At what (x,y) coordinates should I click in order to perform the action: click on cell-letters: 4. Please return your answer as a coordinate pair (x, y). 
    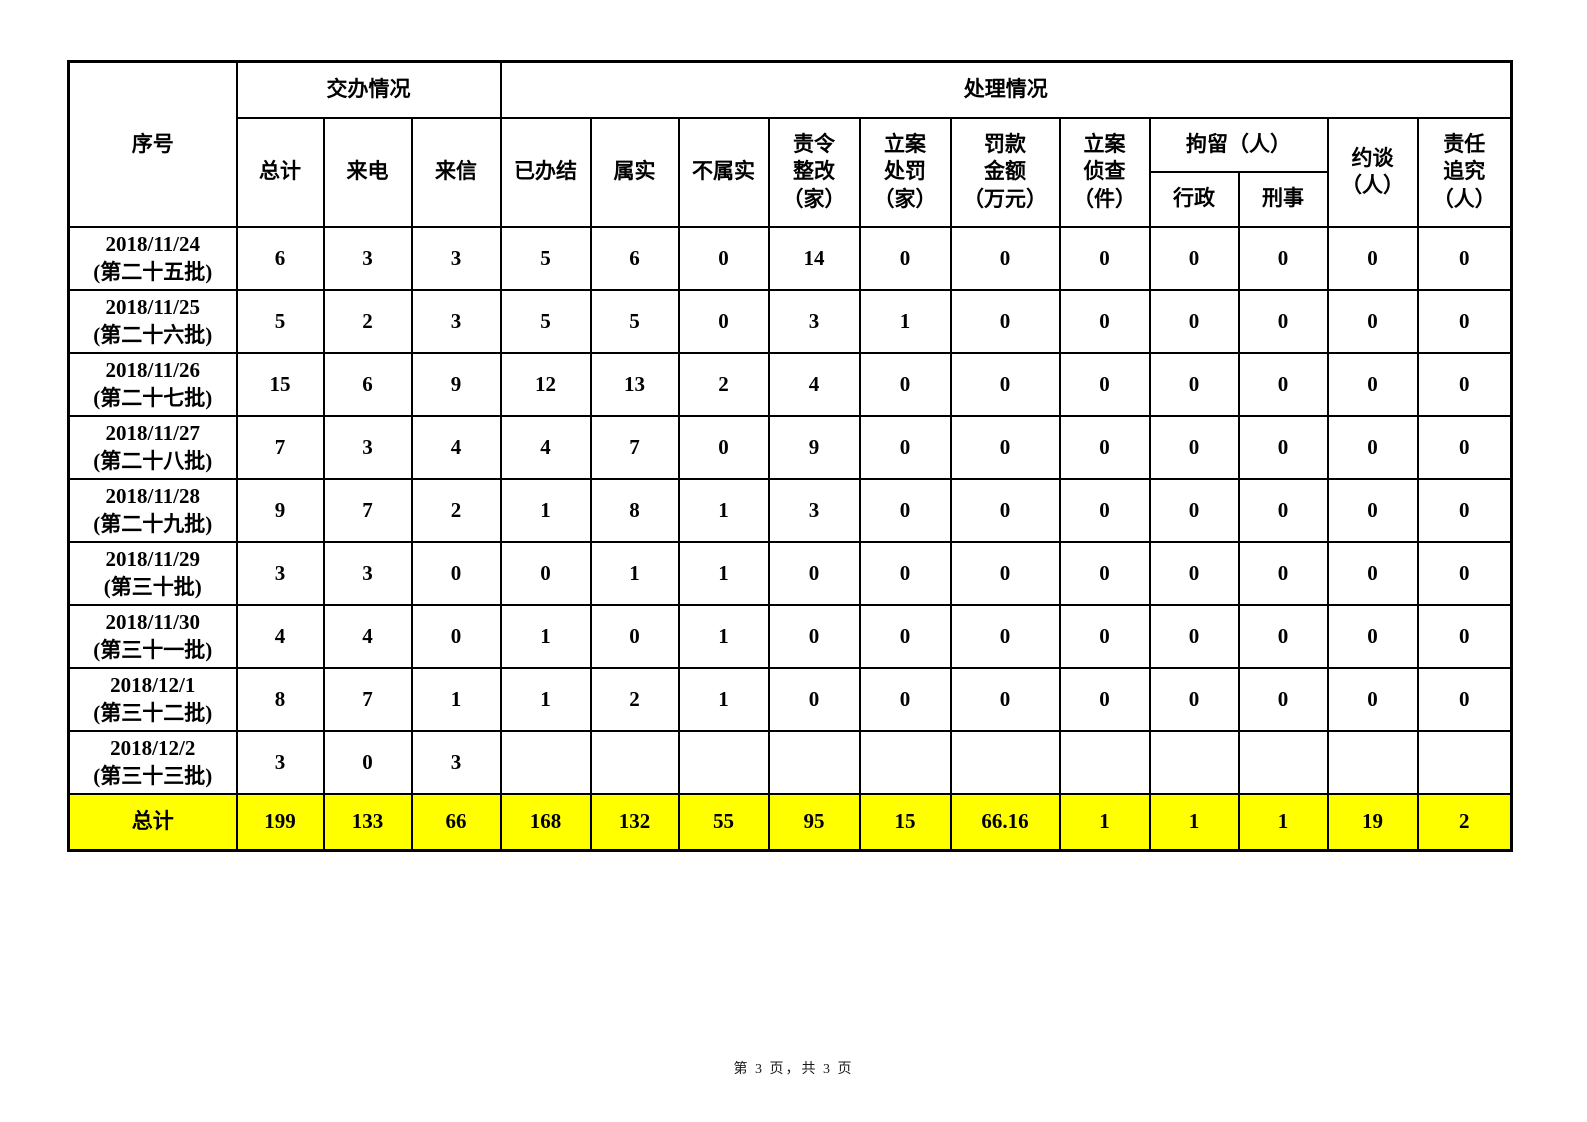
    Looking at the image, I should click on (456, 447).